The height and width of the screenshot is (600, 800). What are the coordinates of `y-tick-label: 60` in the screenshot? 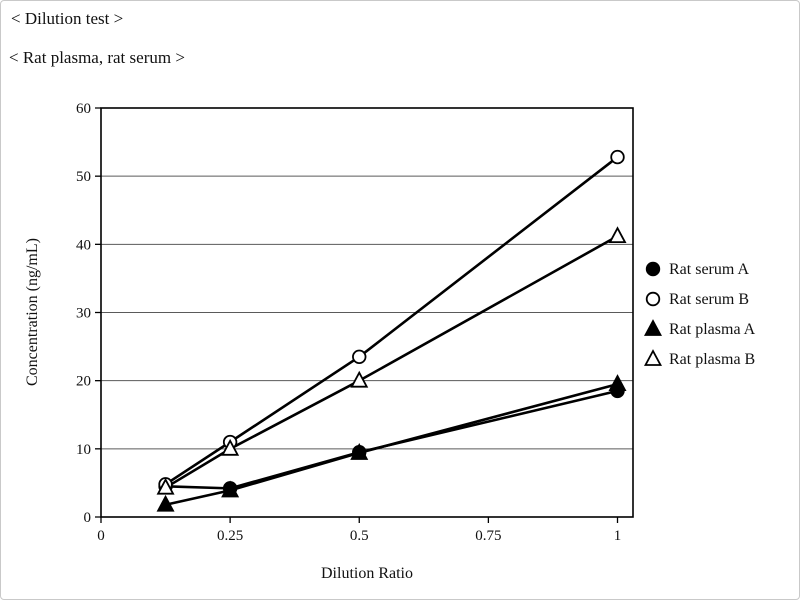 It's located at (83, 109).